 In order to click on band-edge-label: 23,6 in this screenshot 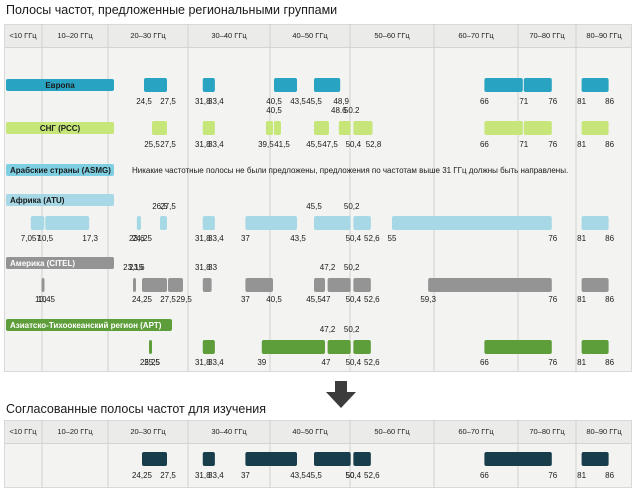, I will do `click(137, 238)`.